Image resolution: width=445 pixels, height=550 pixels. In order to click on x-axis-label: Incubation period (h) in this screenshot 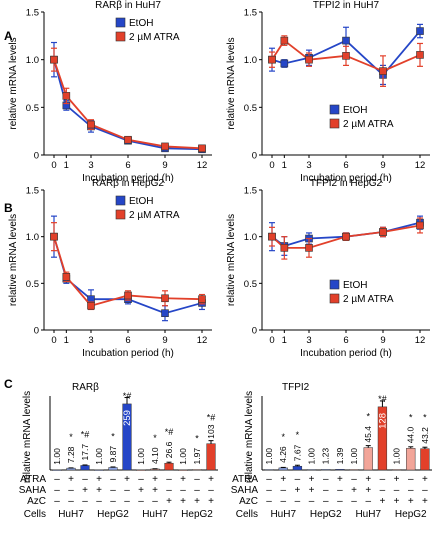, I will do `click(128, 353)`.